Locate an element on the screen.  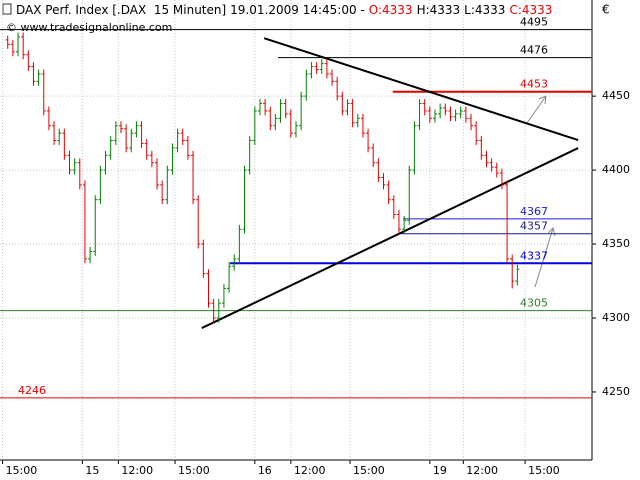
x-tick-label: 15 is located at coordinates (92, 470).